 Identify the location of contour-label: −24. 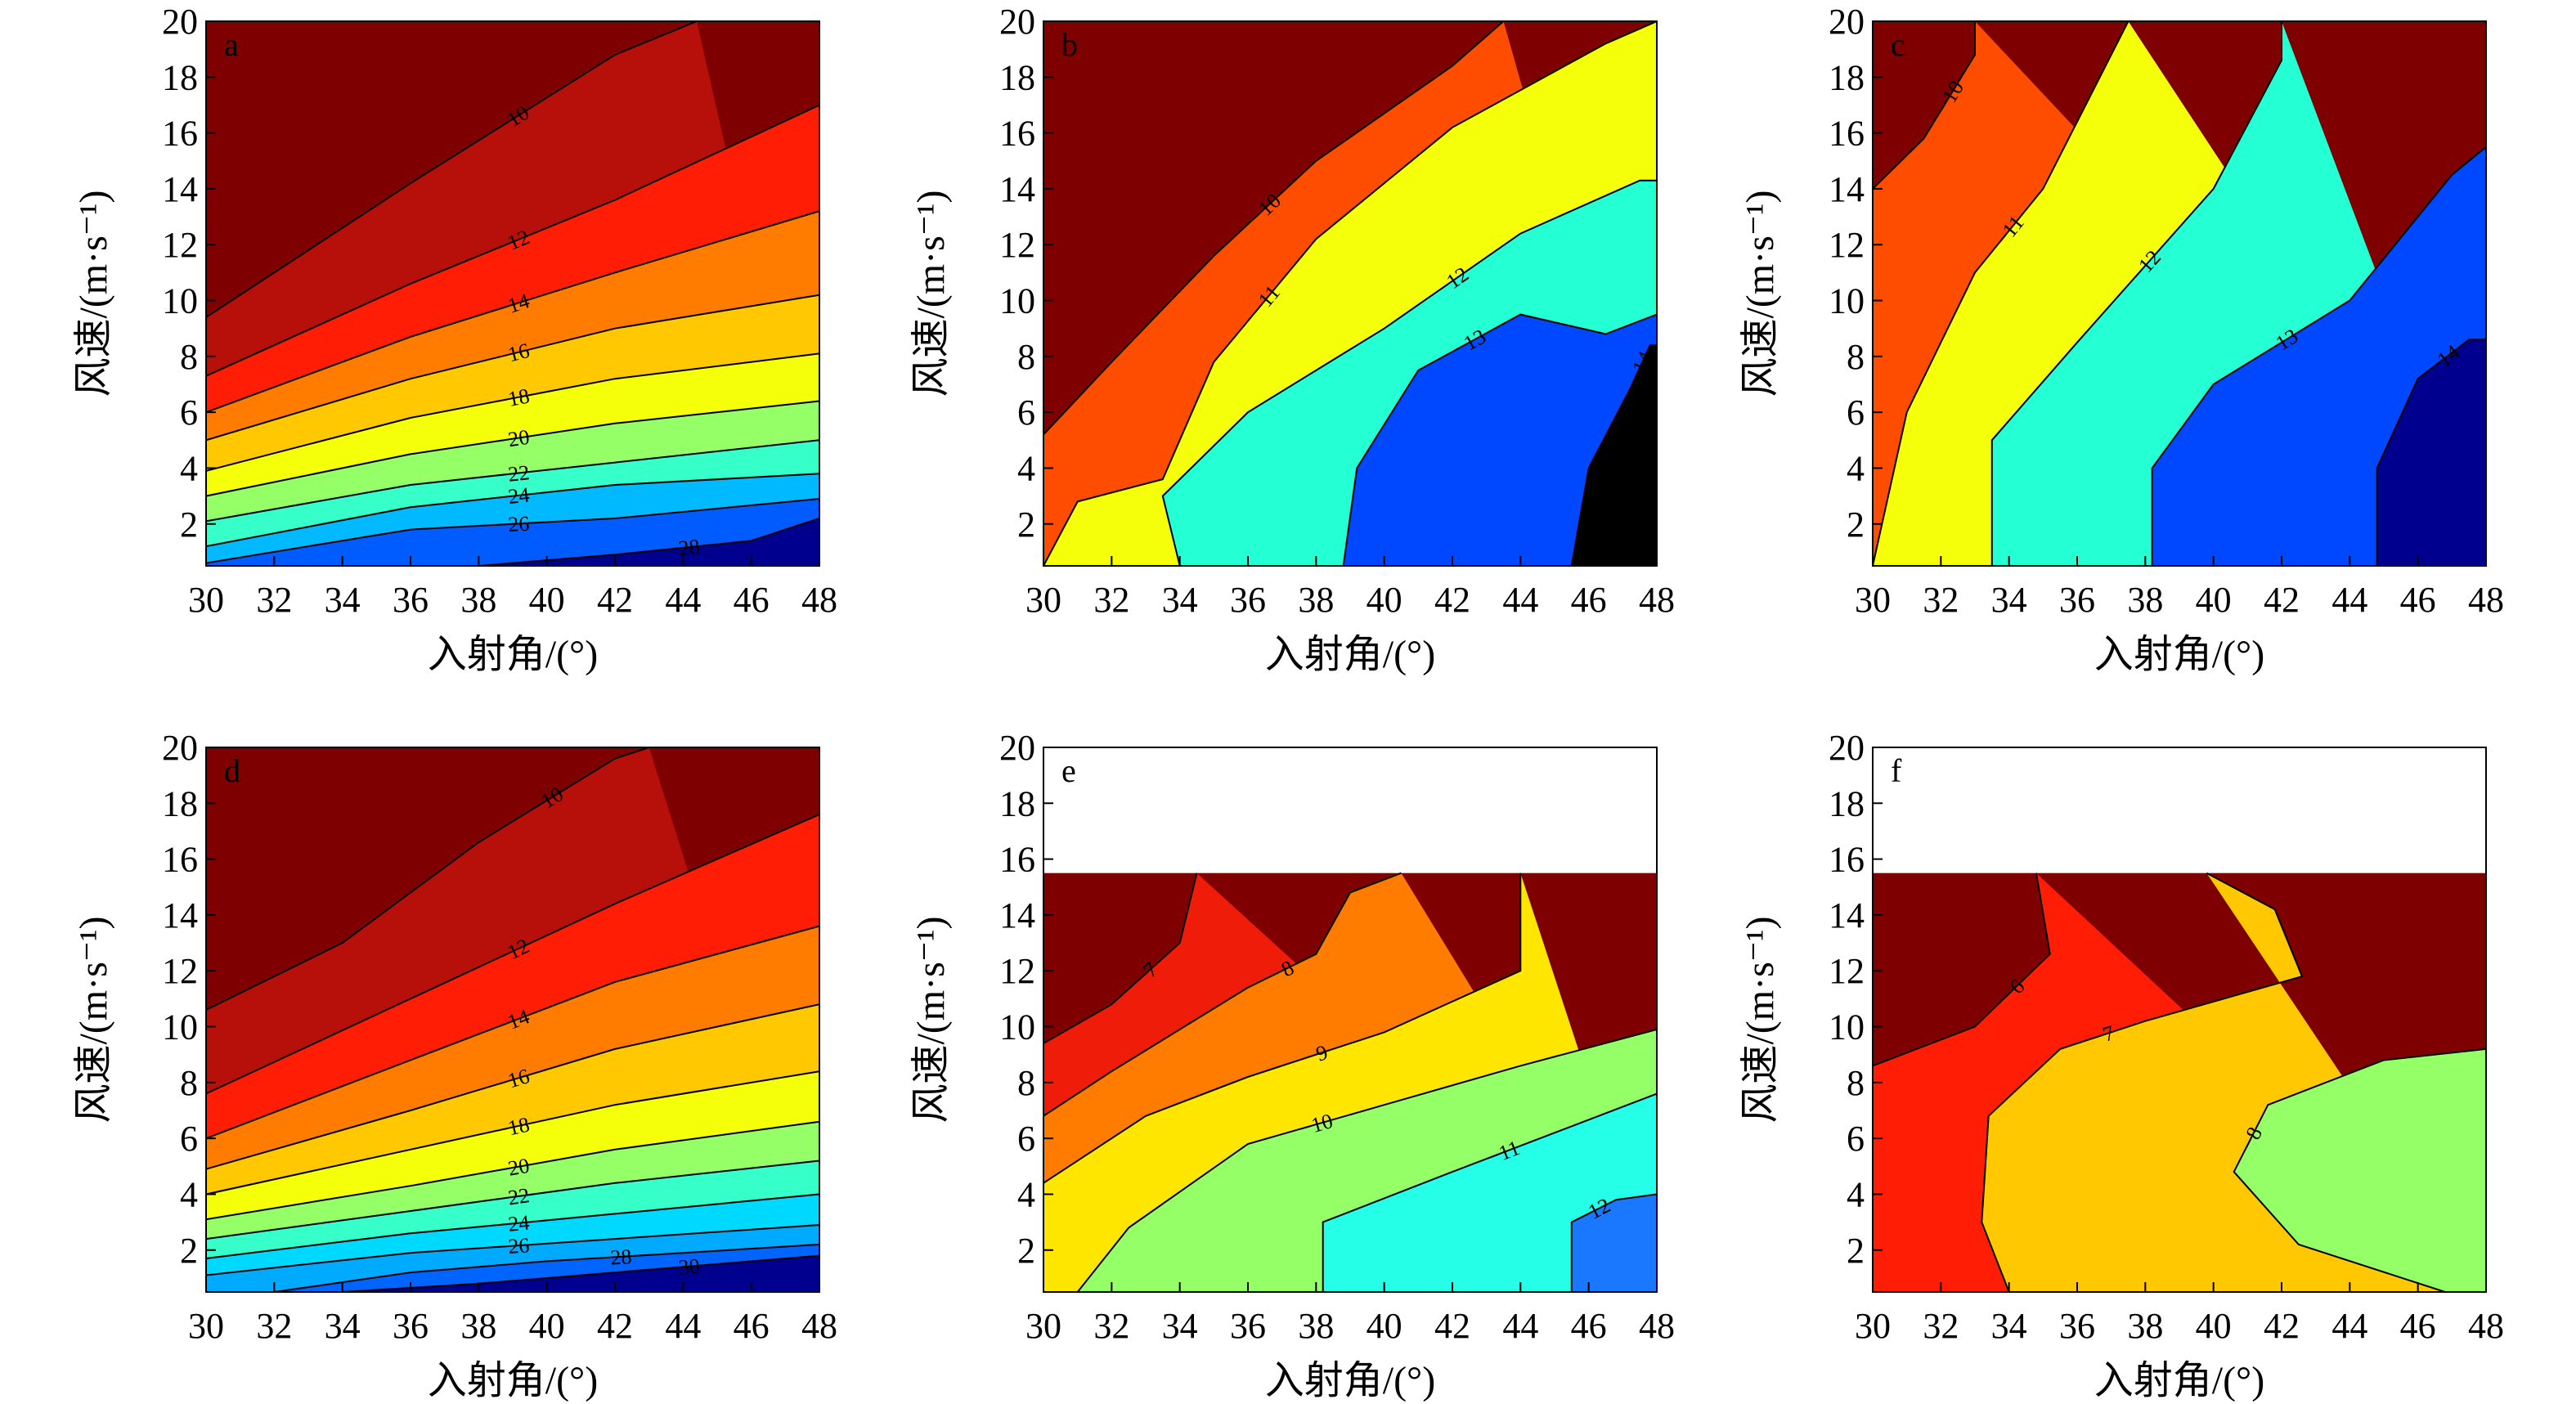
(513, 496).